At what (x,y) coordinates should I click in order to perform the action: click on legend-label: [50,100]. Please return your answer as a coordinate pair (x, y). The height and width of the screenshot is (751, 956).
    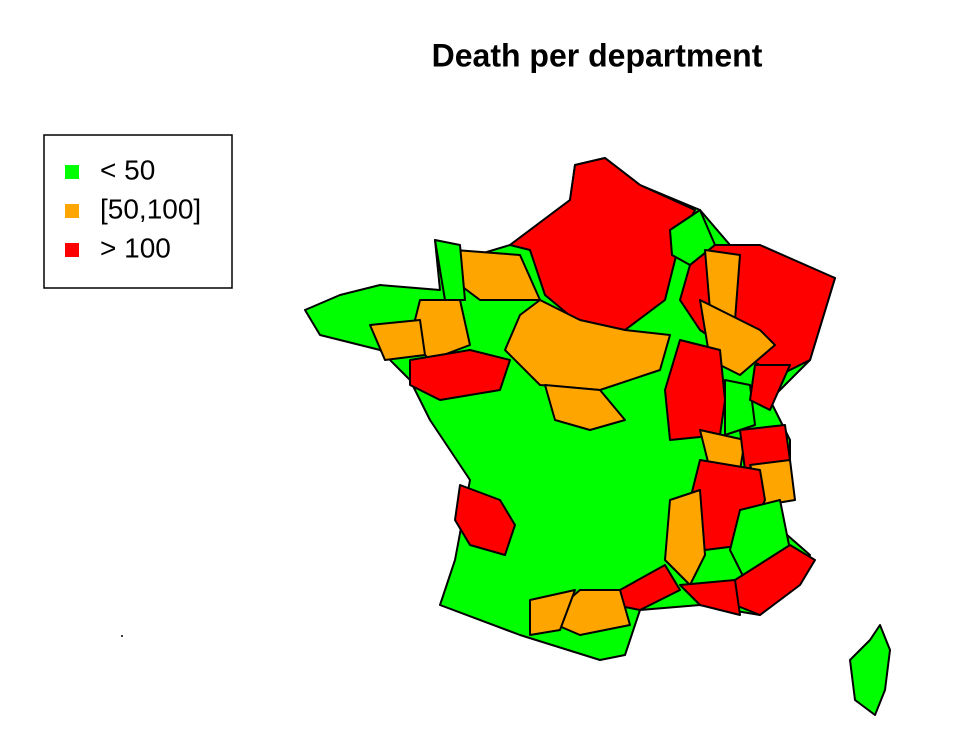
    Looking at the image, I should click on (150, 208).